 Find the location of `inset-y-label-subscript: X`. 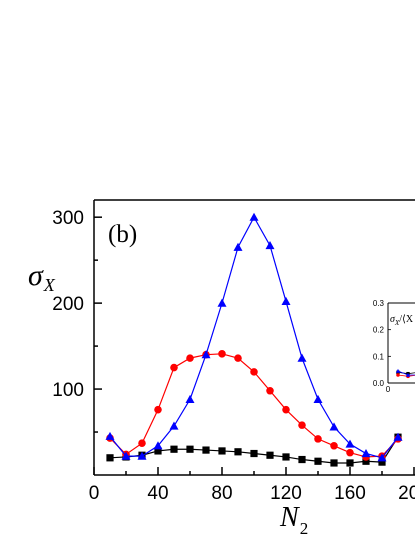

inset-y-label-subscript: X is located at coordinates (397, 323).